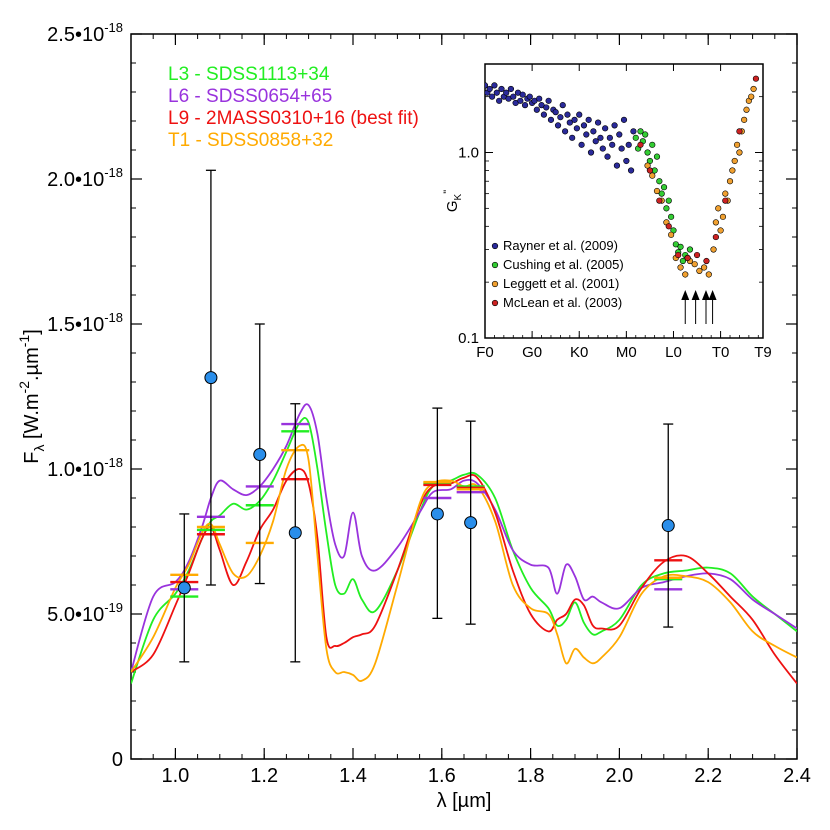 This screenshot has height=830, width=830. What do you see at coordinates (562, 302) in the screenshot?
I see `inset-legend-entry: McLean et al. (2003)` at bounding box center [562, 302].